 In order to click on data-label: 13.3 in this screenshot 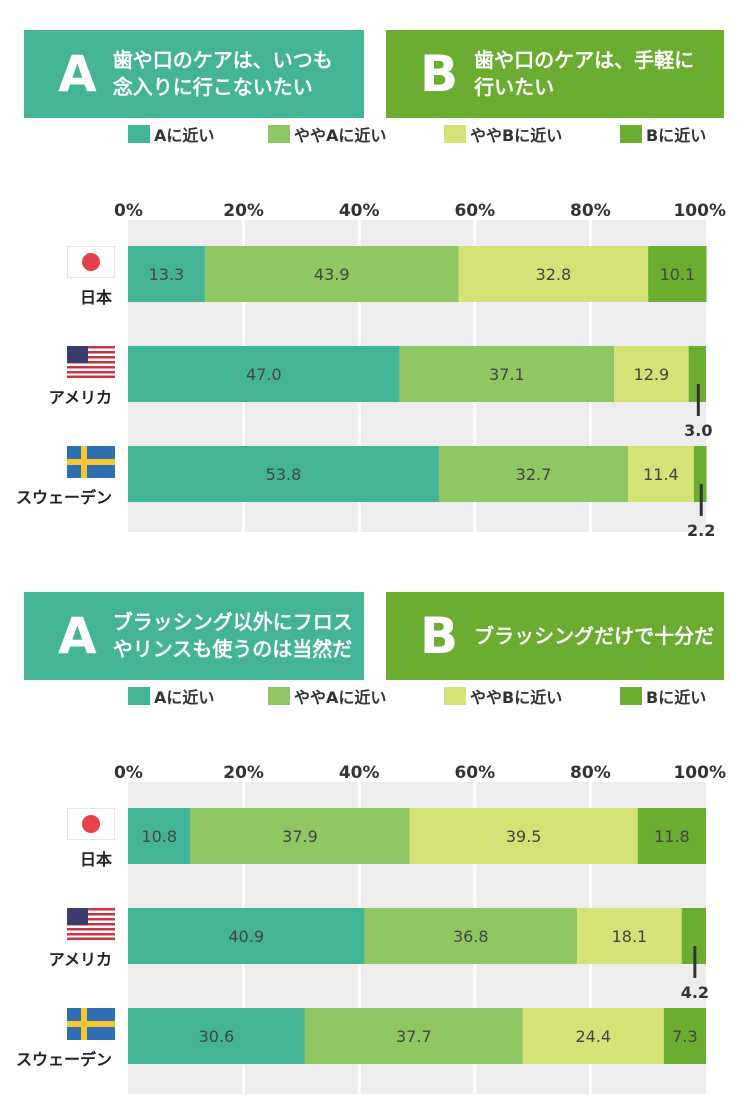, I will do `click(167, 274)`.